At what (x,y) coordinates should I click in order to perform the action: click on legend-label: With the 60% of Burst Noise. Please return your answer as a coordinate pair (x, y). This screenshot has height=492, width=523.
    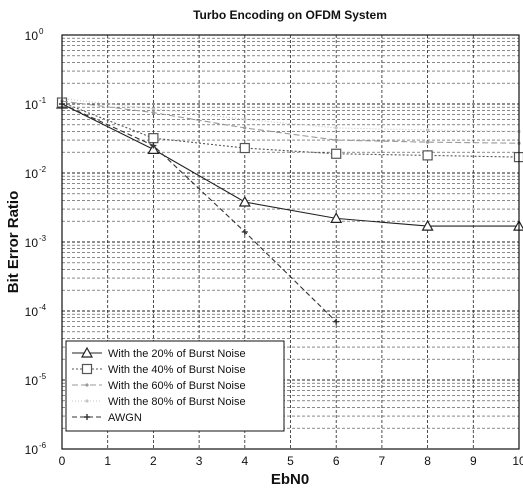
    Looking at the image, I should click on (177, 386).